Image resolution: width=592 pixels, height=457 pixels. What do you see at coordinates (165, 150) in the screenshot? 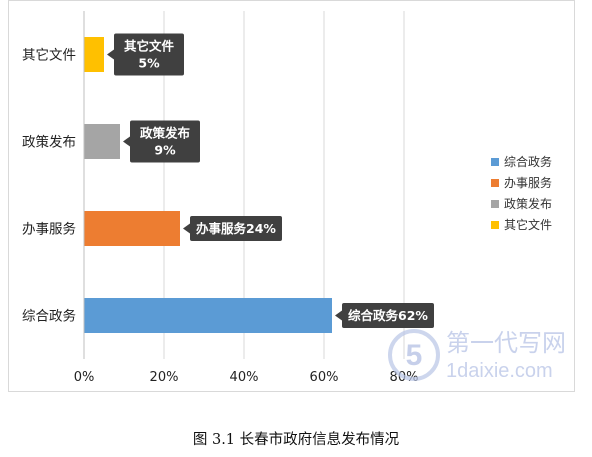
I see `data-label: 9%` at bounding box center [165, 150].